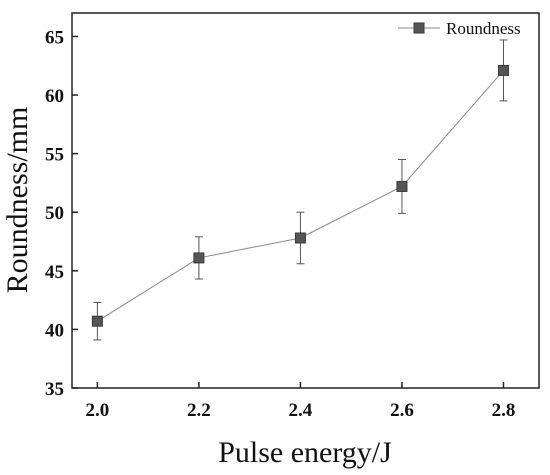 The width and height of the screenshot is (550, 475). Describe the element at coordinates (54, 96) in the screenshot. I see `y-tick-label: 60` at that location.